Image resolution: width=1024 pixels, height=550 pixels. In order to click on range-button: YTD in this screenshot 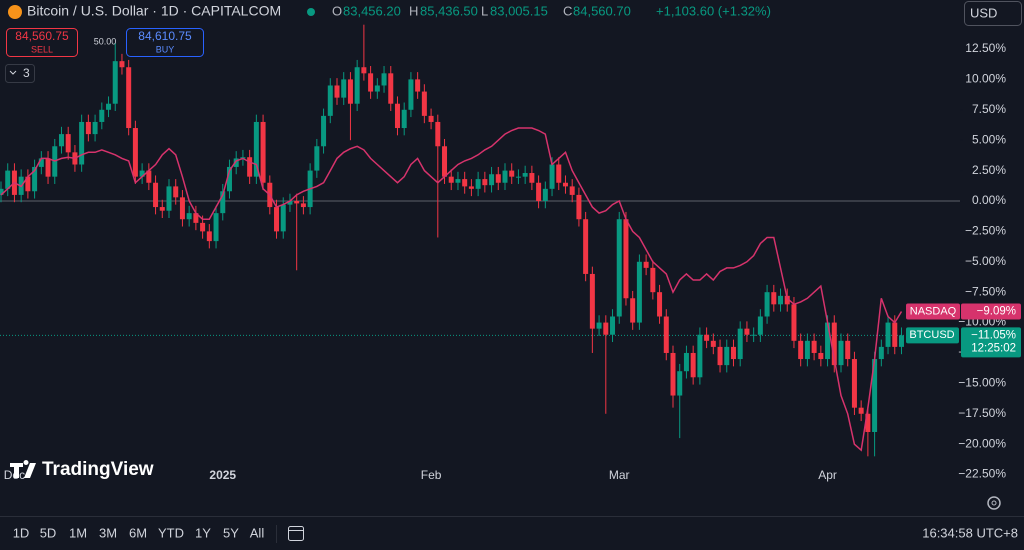, I will do `click(171, 532)`.